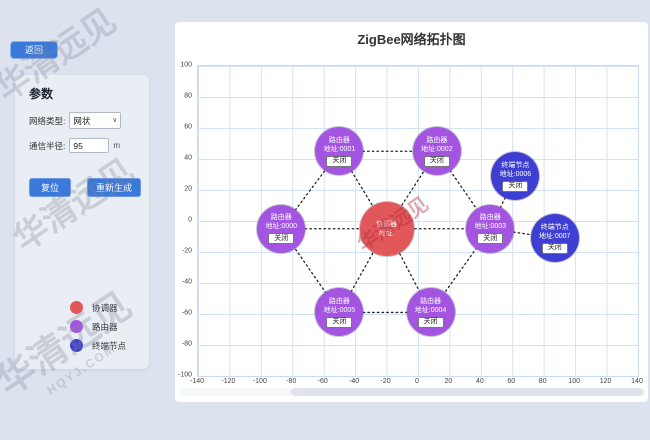 The image size is (650, 440). I want to click on x-tick-label: 20, so click(448, 381).